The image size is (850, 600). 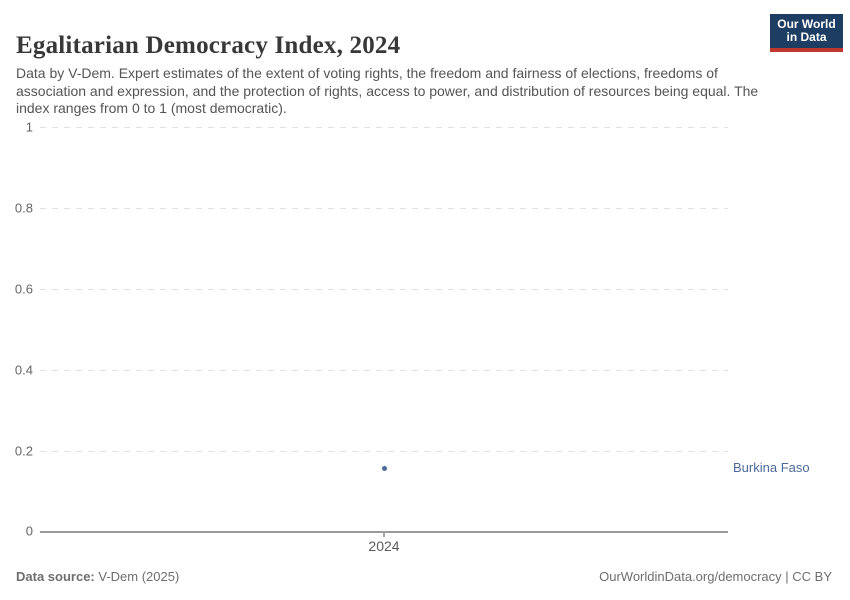 What do you see at coordinates (23, 370) in the screenshot?
I see `y-axis-tick-label: 0.4` at bounding box center [23, 370].